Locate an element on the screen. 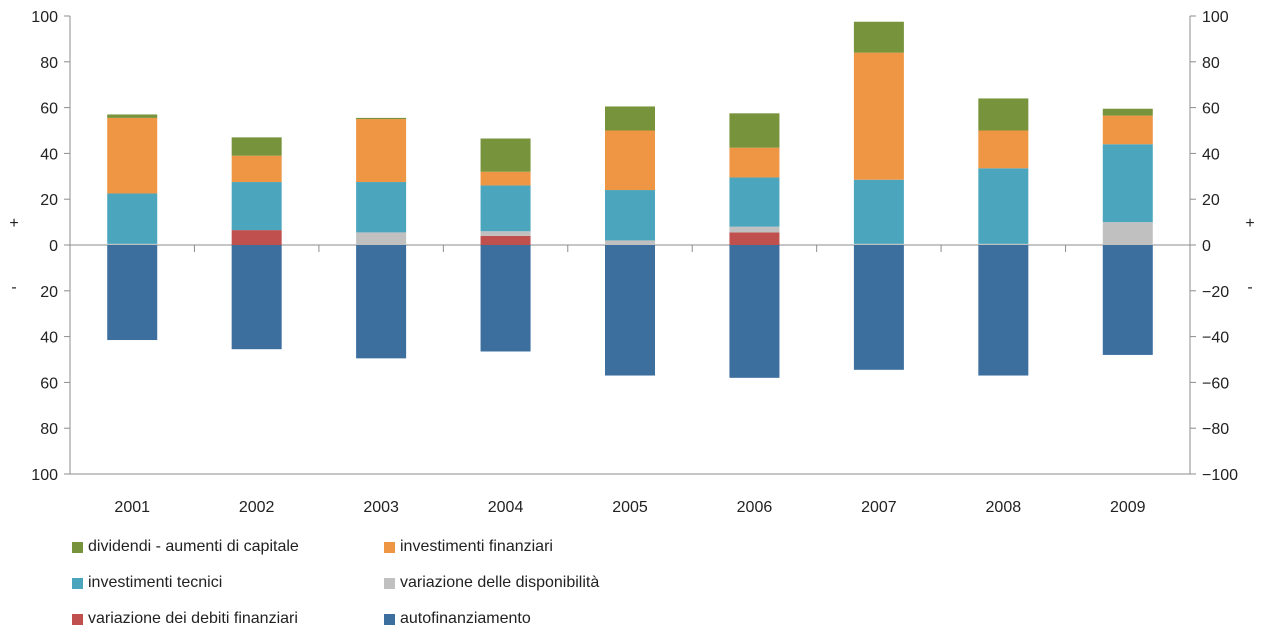 The width and height of the screenshot is (1268, 635). legend-item-investimenti-tecnici: investimenti tecnici is located at coordinates (147, 583).